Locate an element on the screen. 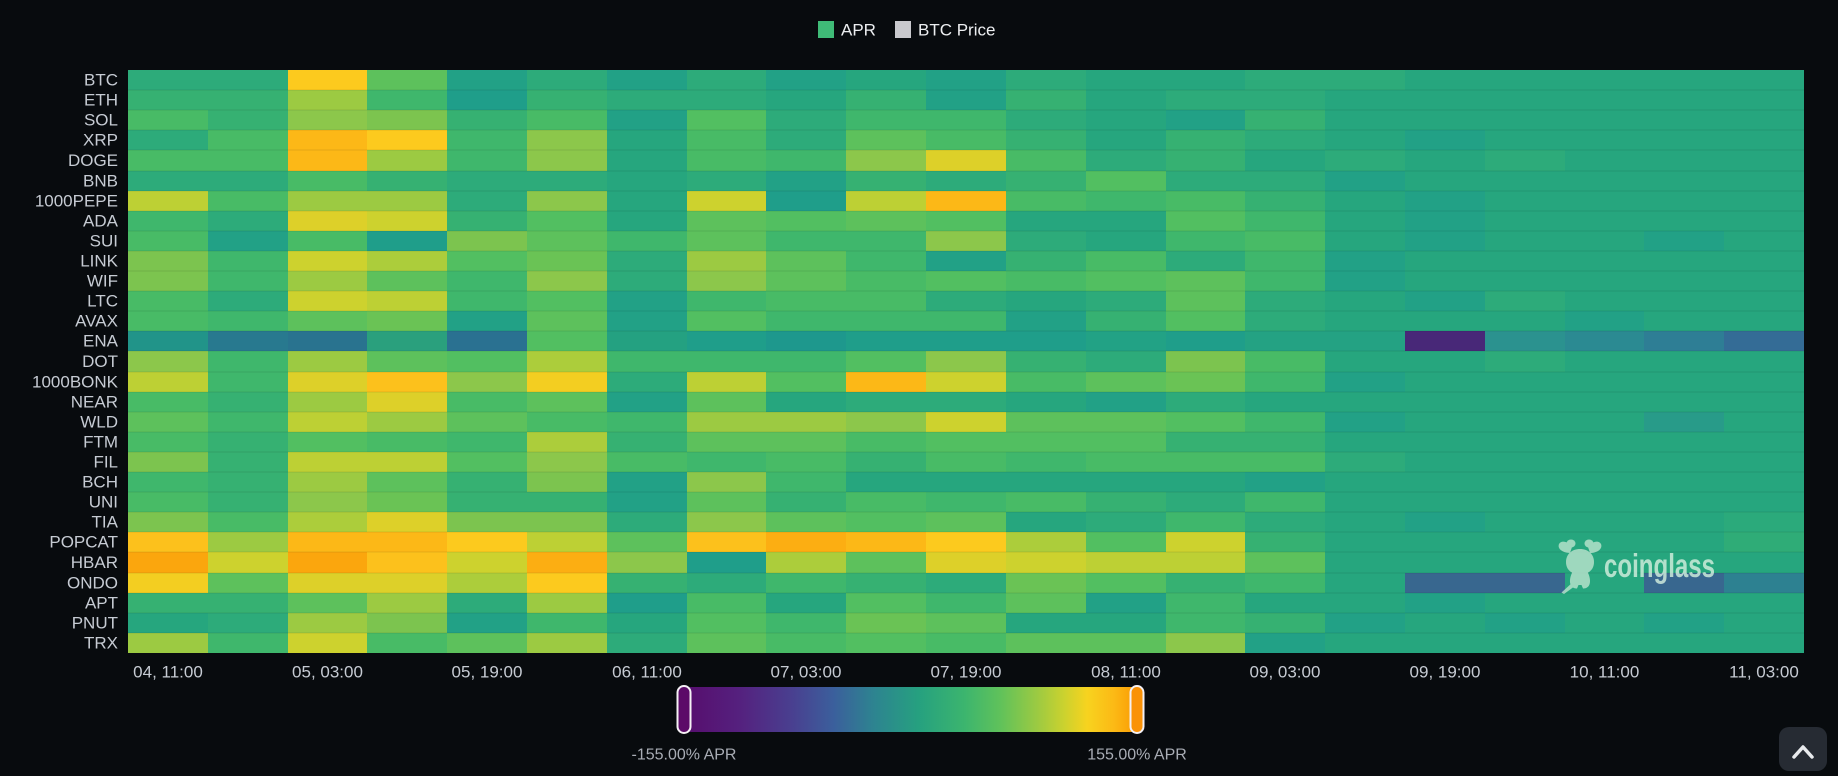 The width and height of the screenshot is (1838, 776). svg-text: NEAR is located at coordinates (94, 402).